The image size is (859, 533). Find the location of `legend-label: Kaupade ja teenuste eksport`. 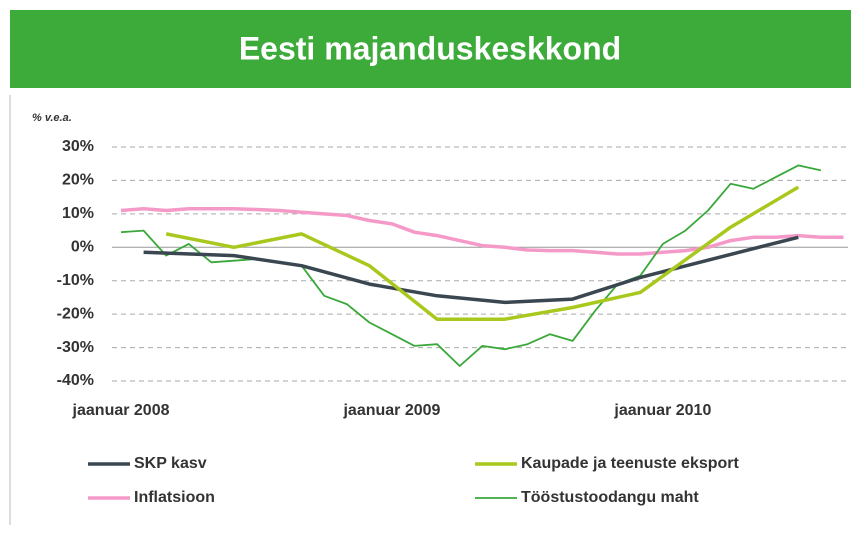

legend-label: Kaupade ja teenuste eksport is located at coordinates (630, 463).